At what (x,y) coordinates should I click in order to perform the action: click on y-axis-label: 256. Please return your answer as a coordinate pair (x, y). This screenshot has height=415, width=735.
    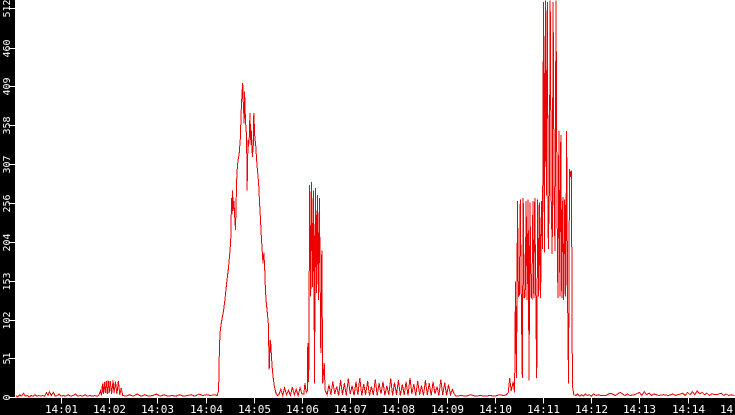
    Looking at the image, I should click on (7, 203).